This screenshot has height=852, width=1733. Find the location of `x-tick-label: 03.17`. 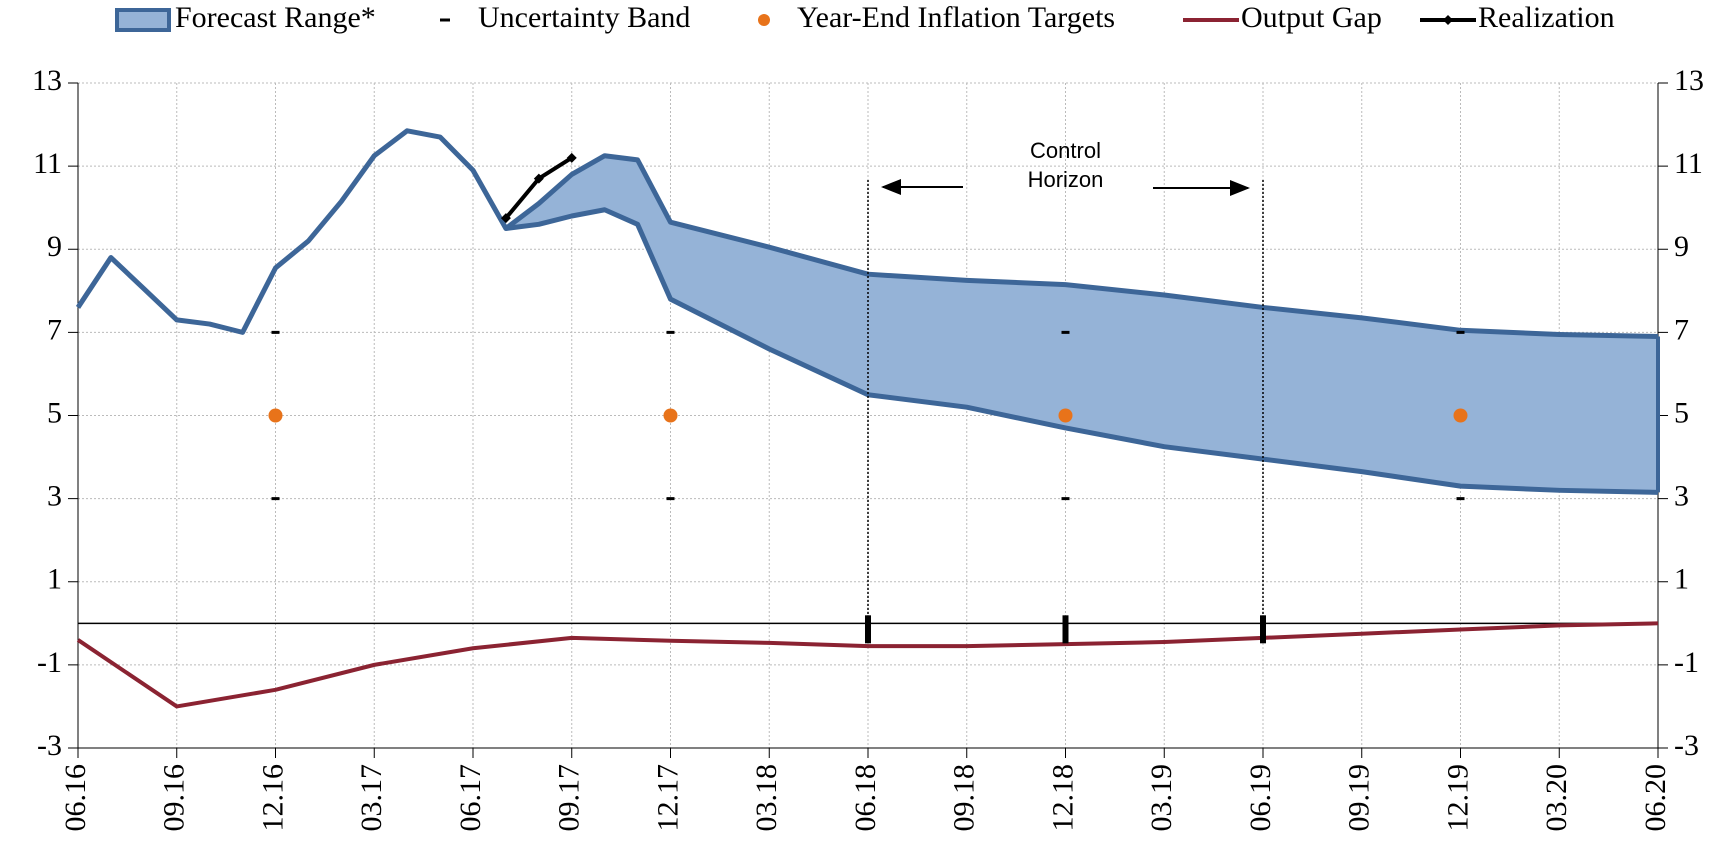

x-tick-label: 03.17 is located at coordinates (371, 798).